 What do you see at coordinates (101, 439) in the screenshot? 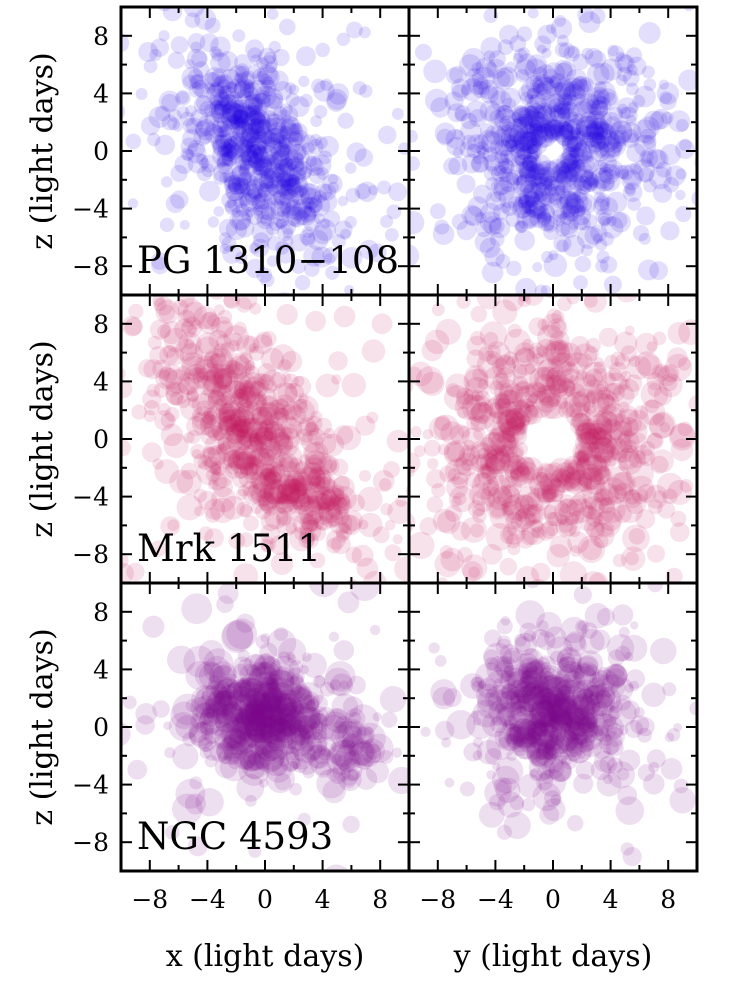
I see `y-tick-label: 0` at bounding box center [101, 439].